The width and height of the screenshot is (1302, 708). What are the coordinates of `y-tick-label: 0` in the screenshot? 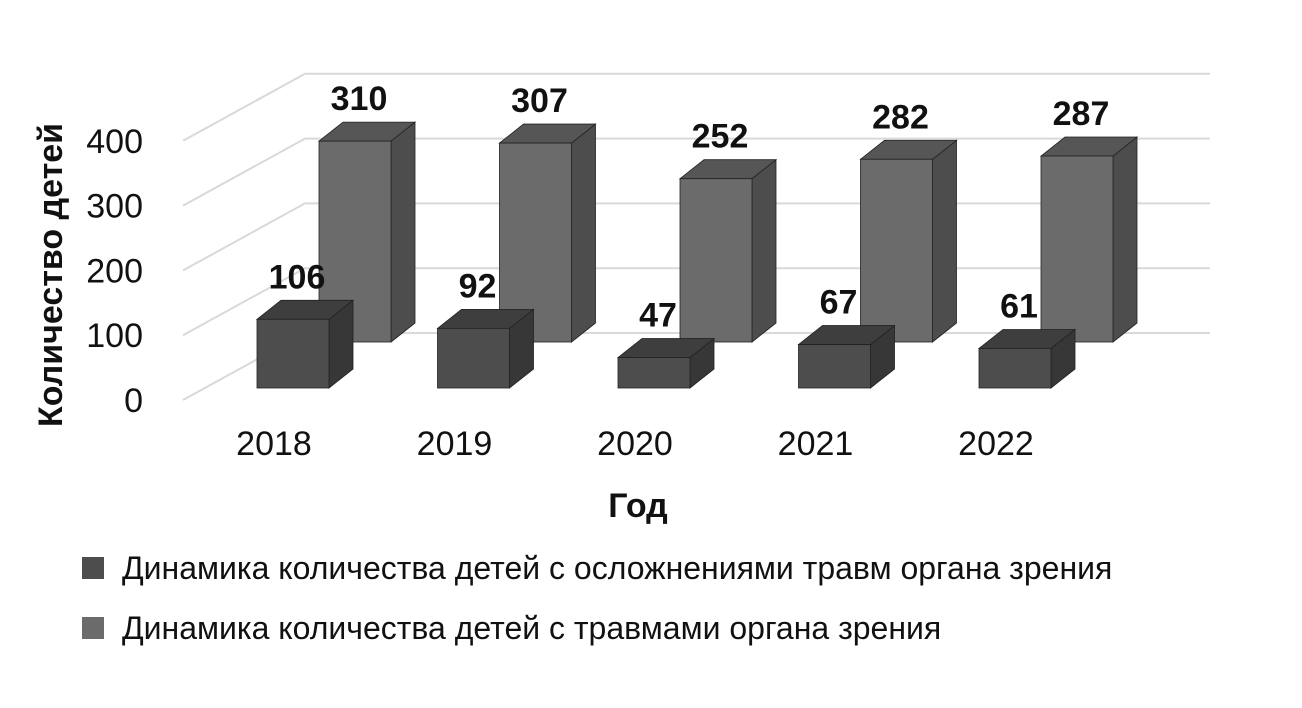 It's located at (133, 401).